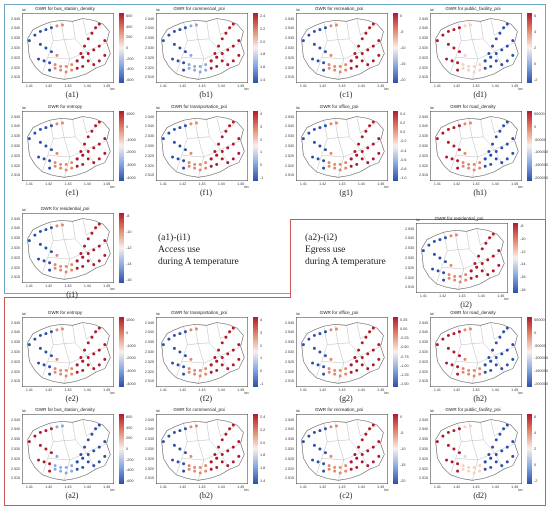 The image size is (550, 510). I want to click on panel-title: GWR for bus_station_density, so click(65, 409).